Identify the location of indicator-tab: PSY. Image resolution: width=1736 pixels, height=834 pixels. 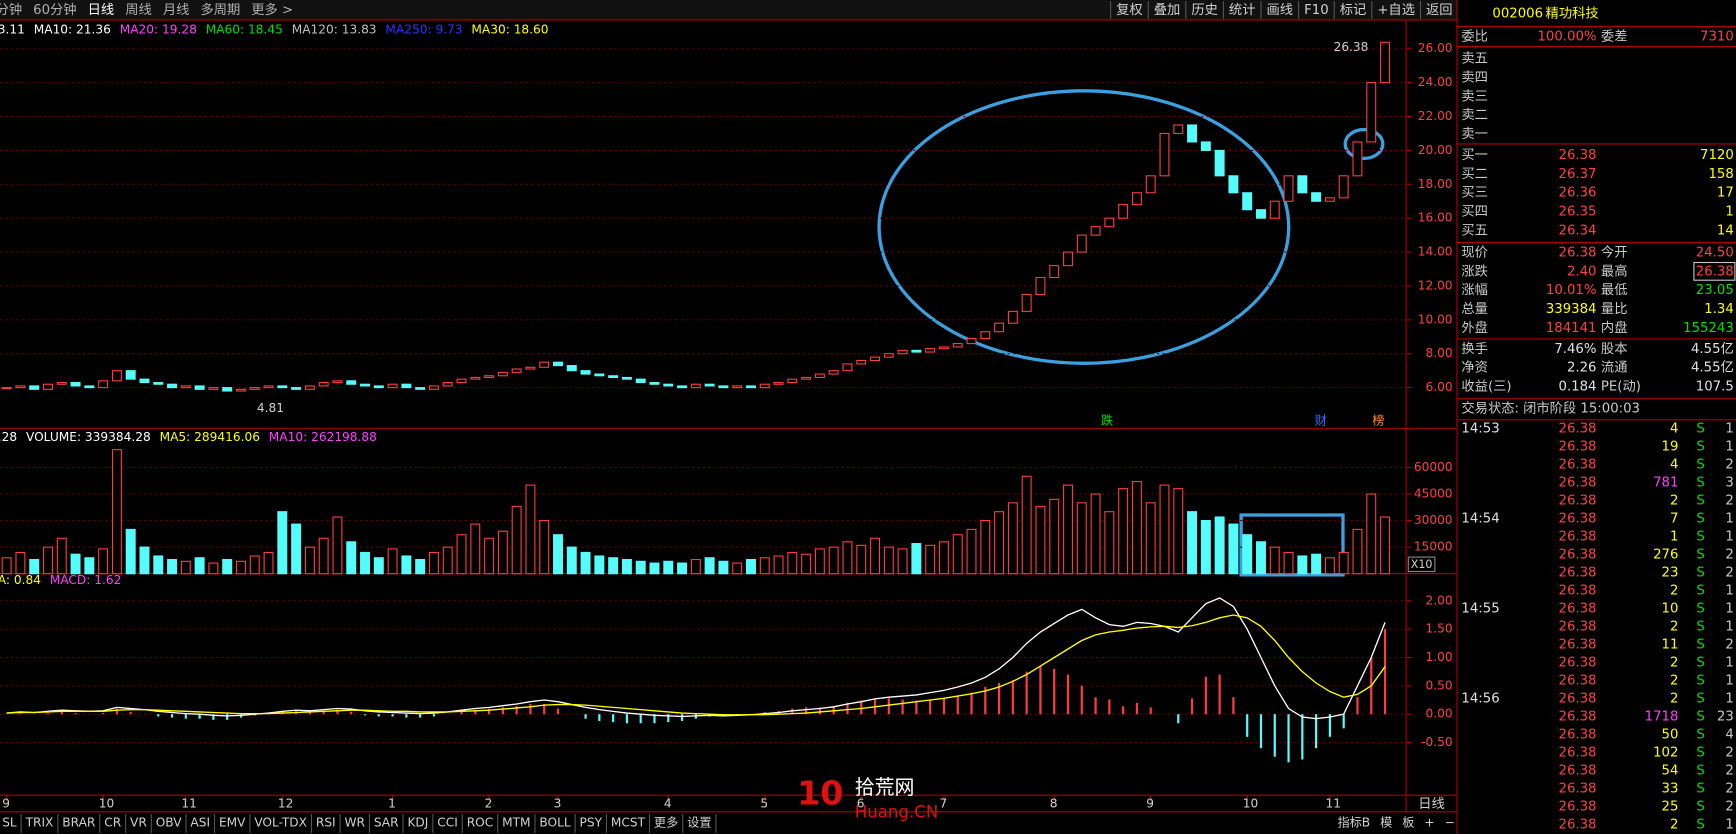
(591, 822).